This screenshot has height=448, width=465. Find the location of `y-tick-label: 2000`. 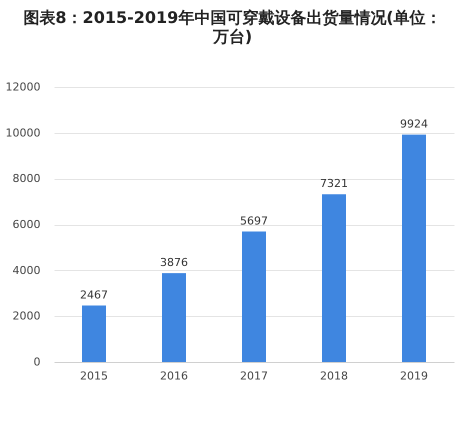

y-tick-label: 2000 is located at coordinates (26, 316).